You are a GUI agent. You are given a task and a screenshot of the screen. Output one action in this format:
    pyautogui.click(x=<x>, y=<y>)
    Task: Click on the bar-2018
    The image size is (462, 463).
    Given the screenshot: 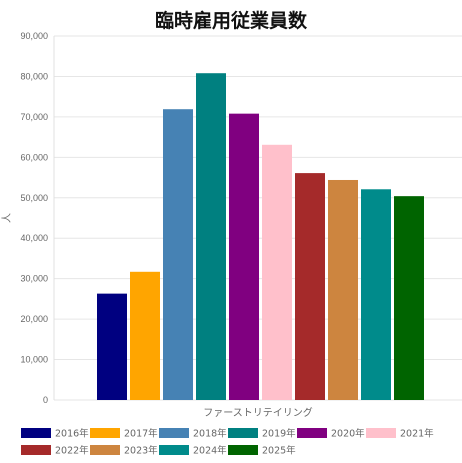 What is the action you would take?
    pyautogui.click(x=178, y=255)
    